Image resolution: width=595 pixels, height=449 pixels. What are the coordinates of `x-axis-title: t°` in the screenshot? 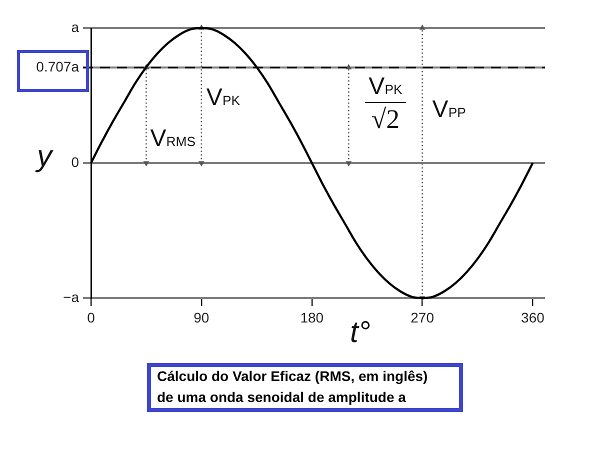 It's located at (360, 332).